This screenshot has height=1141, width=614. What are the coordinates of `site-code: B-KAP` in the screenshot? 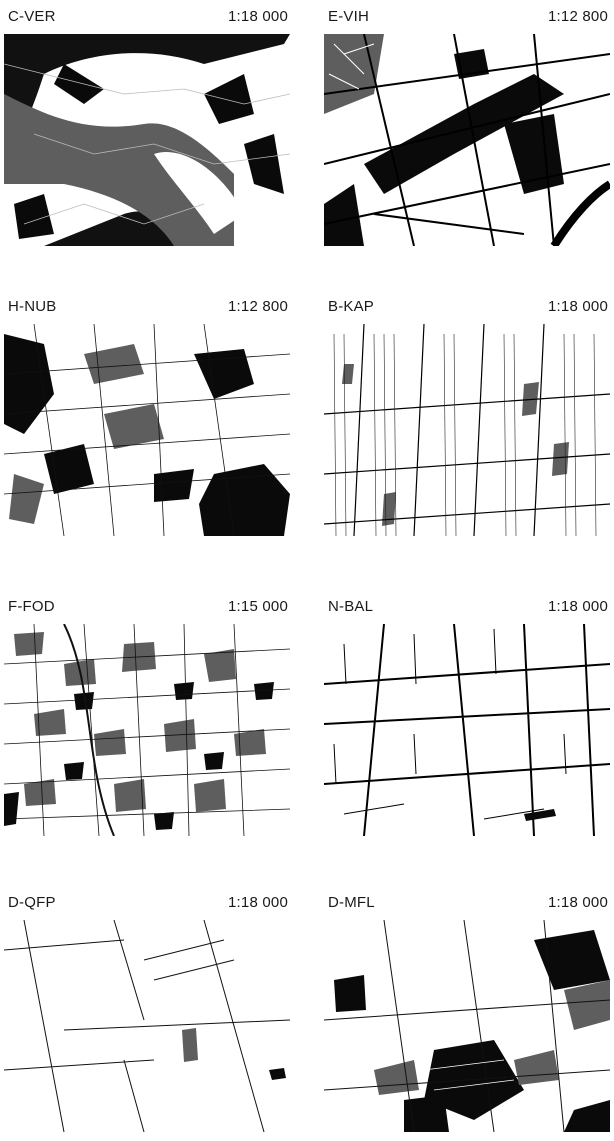 It's located at (351, 306).